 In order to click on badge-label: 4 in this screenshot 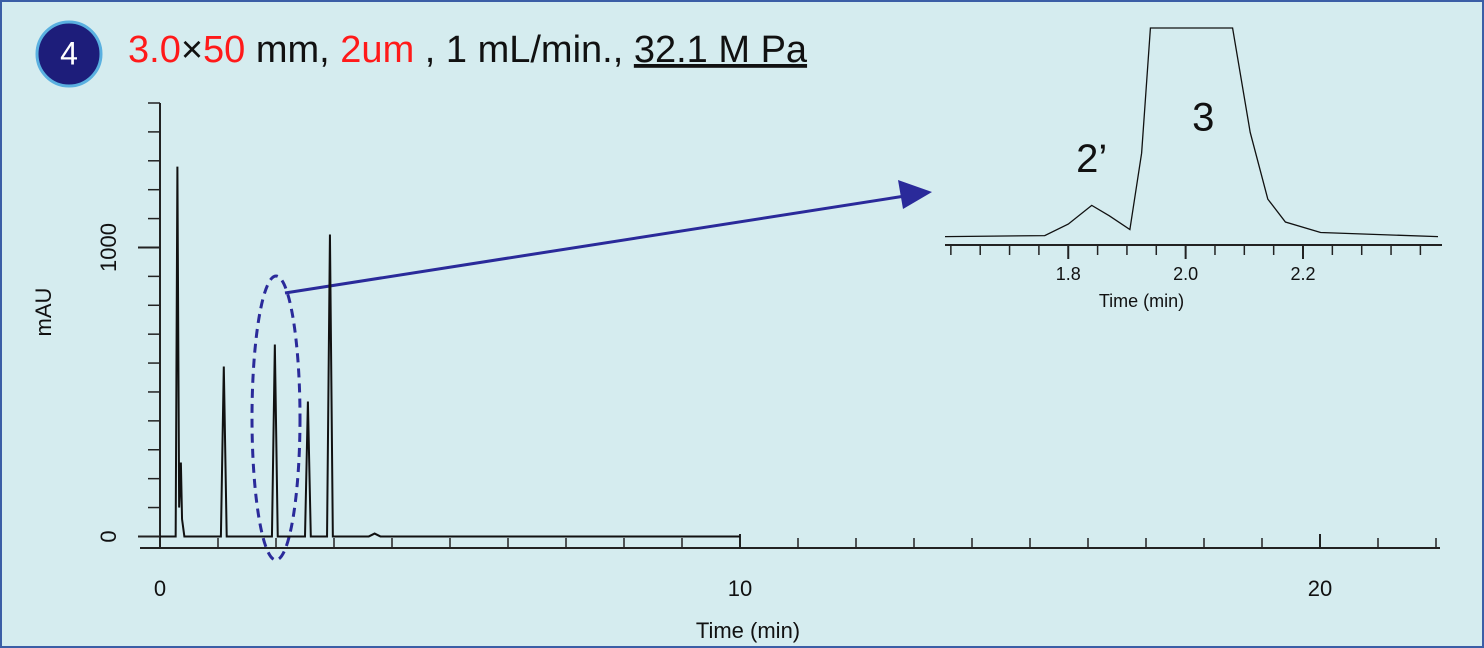, I will do `click(69, 53)`.